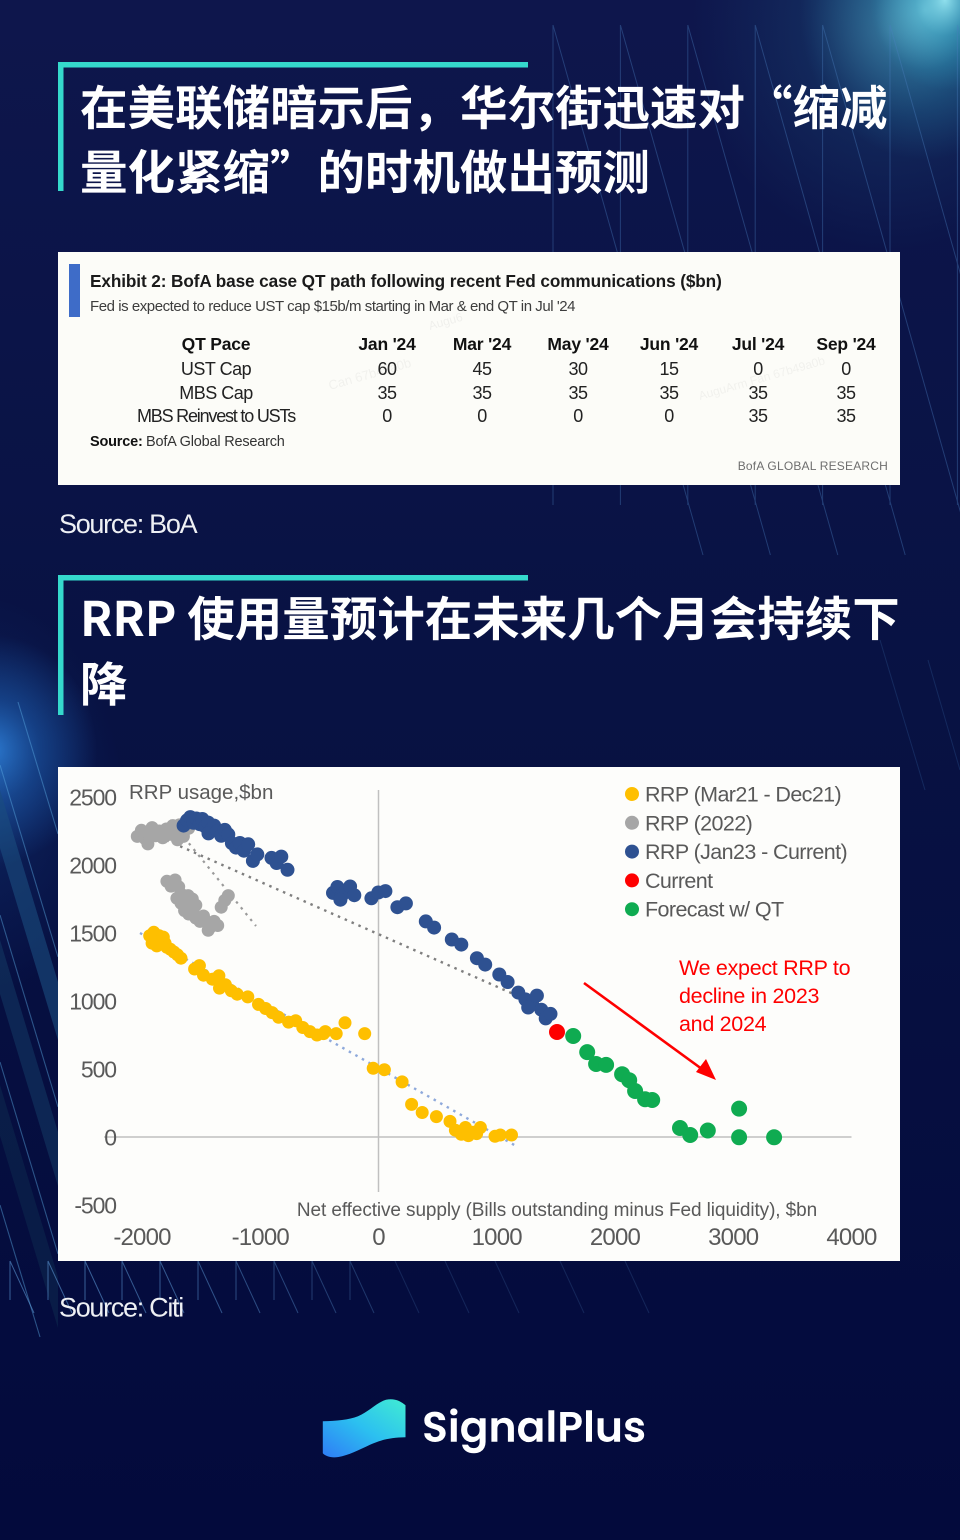 The height and width of the screenshot is (1540, 960). I want to click on svg-text: BofA Global Research, so click(215, 442).